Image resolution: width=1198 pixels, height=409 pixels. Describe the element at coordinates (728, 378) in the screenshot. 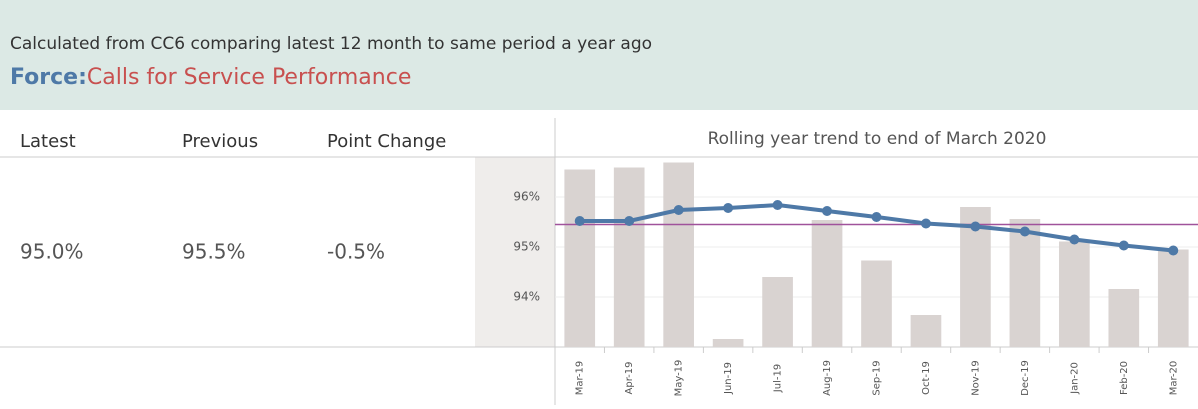

I see `x-tick-label: Jun-19` at that location.